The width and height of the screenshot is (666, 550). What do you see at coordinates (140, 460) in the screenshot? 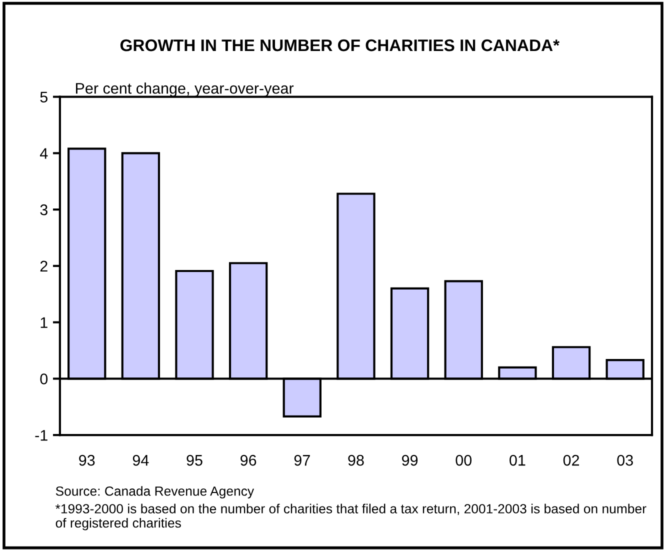
I see `x-tick-label: 94` at bounding box center [140, 460].